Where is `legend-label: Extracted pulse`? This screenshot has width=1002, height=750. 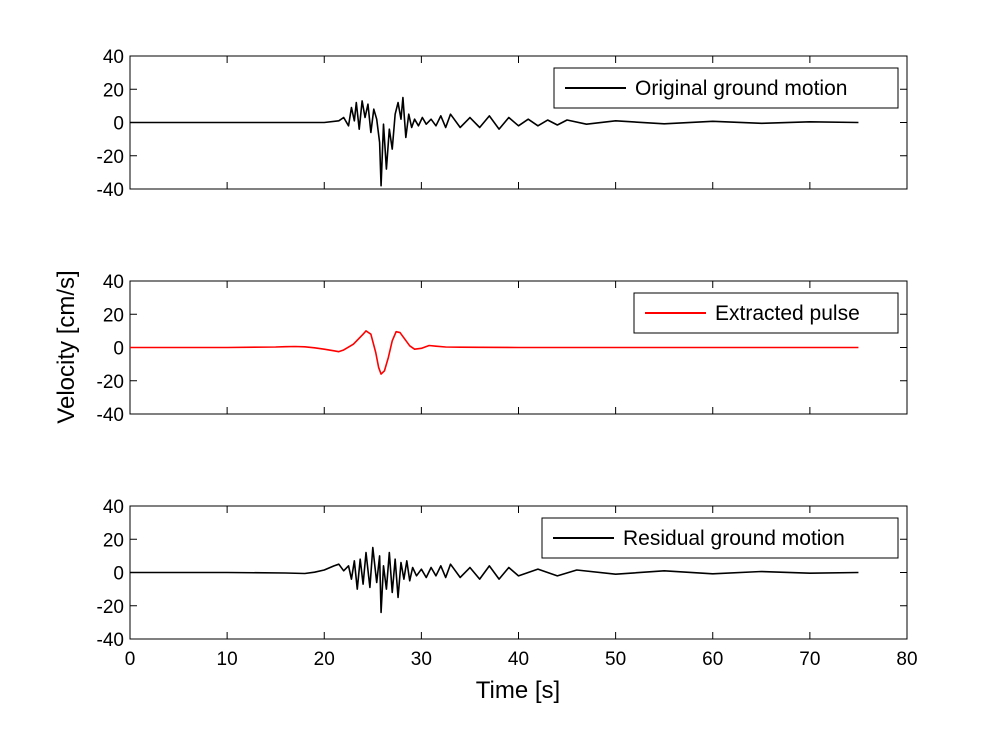
legend-label: Extracted pulse is located at coordinates (787, 313).